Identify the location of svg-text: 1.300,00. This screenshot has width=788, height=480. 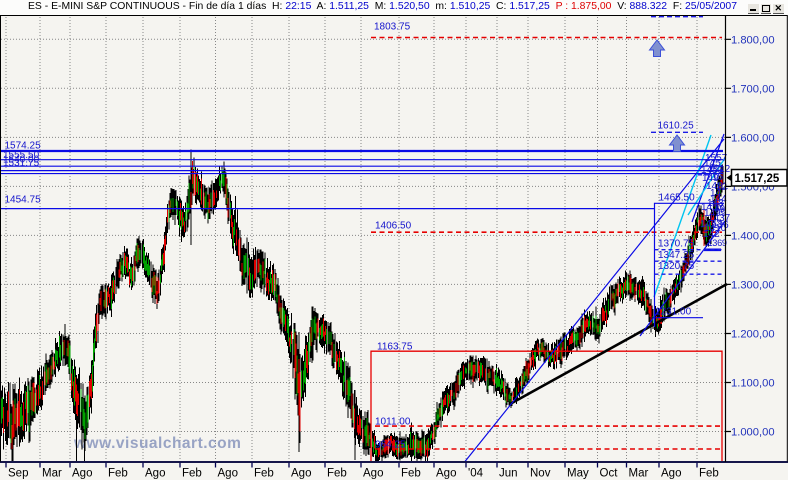
(753, 285).